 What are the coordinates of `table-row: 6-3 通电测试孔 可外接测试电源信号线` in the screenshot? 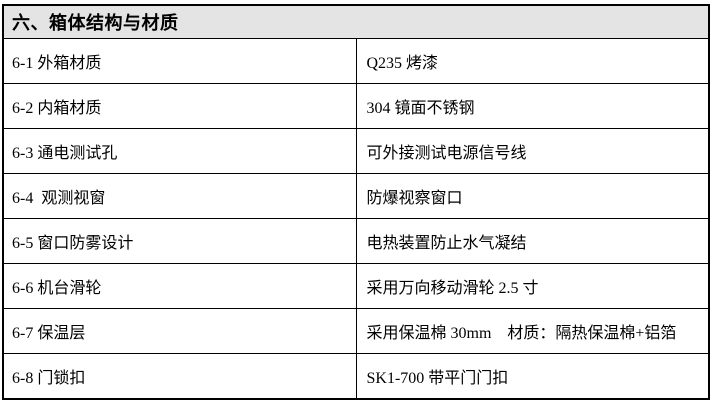 It's located at (356, 151).